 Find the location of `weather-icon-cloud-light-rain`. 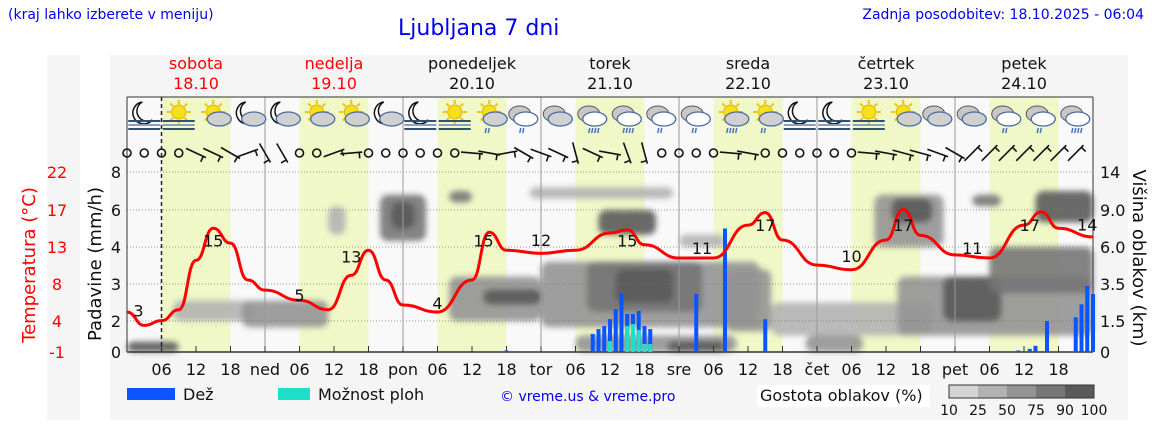

weather-icon-cloud-light-rain is located at coordinates (1006, 119).